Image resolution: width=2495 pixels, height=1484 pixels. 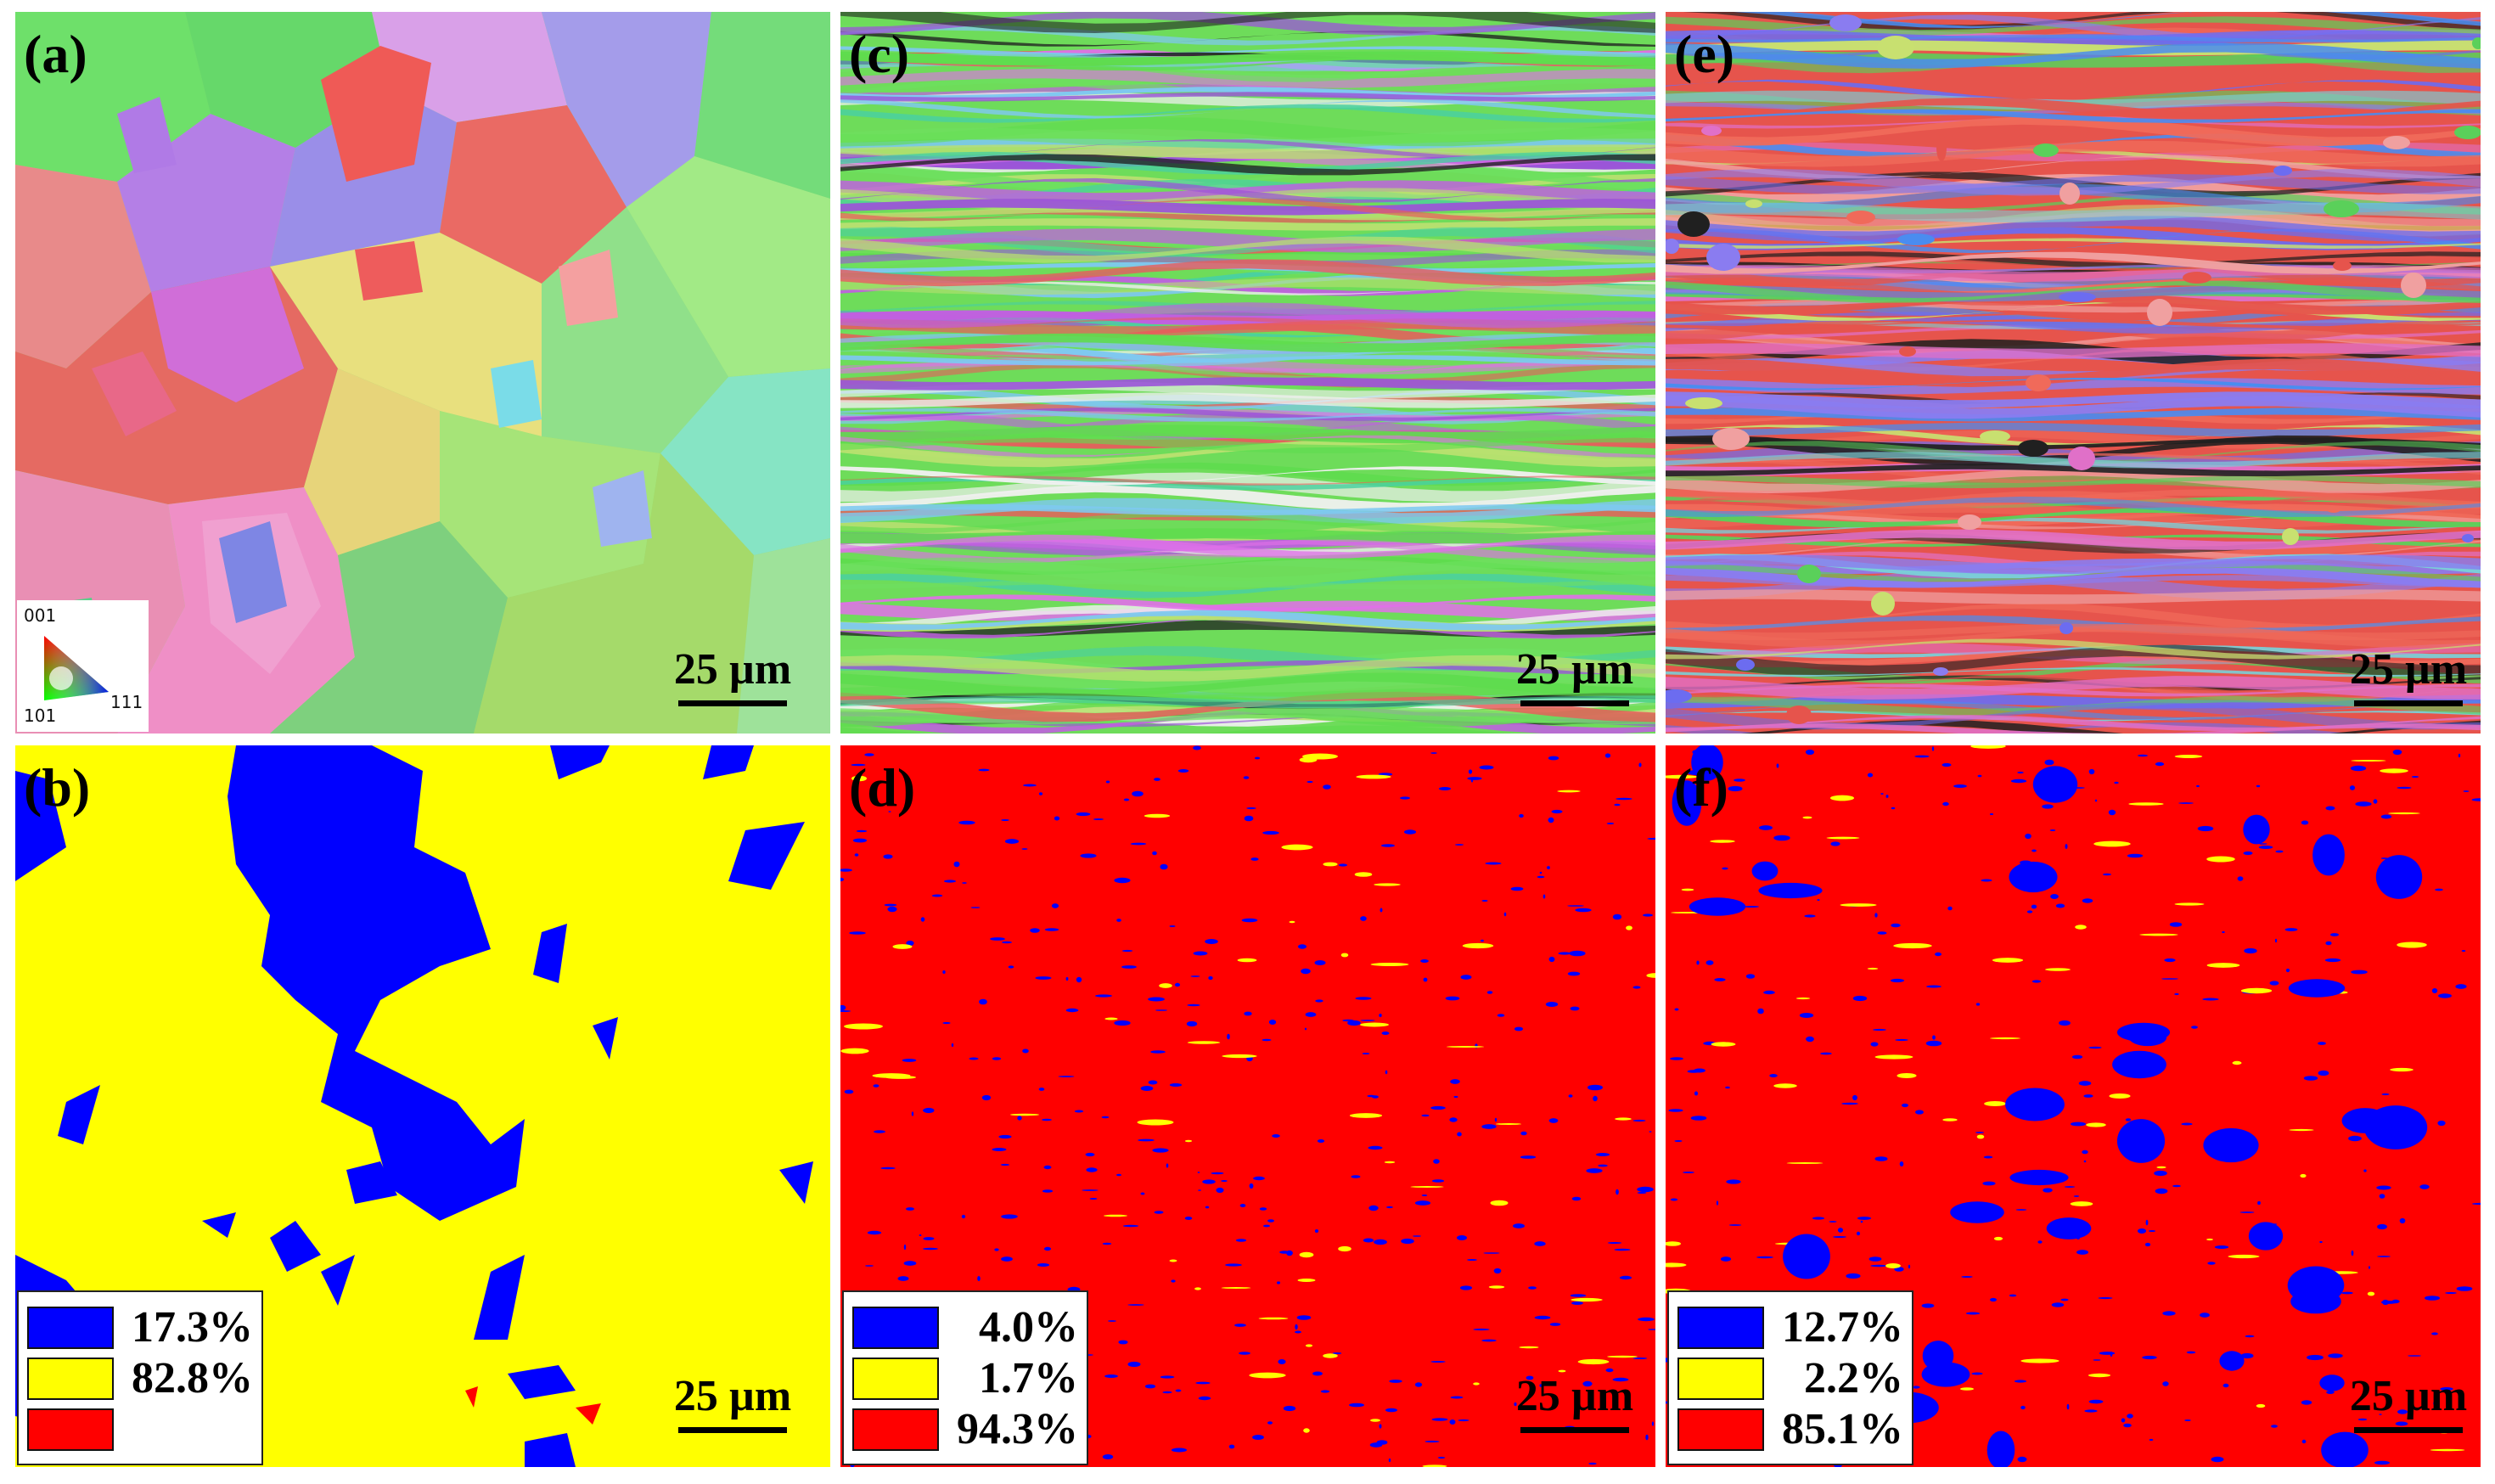 I want to click on legend-row-red: 85.1%, so click(x=1792, y=1430).